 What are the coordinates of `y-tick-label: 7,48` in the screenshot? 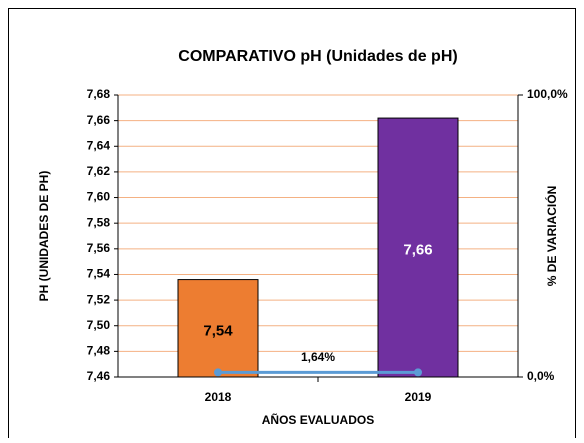 It's located at (99, 351).